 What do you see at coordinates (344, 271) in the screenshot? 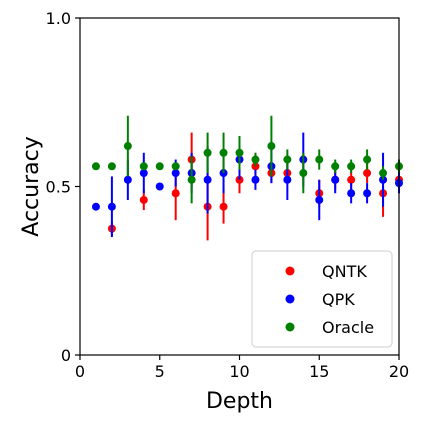
I see `legend-label-qntk: QNTK` at bounding box center [344, 271].